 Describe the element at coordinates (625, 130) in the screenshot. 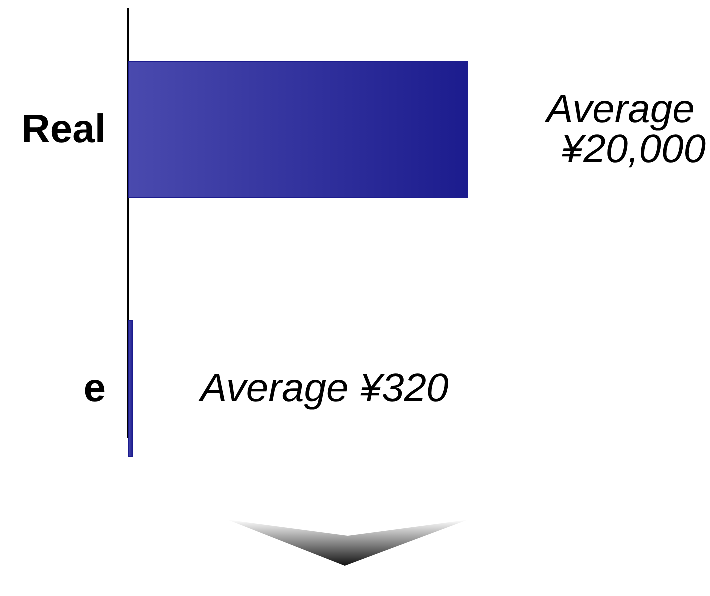

I see `data-label: Average ¥20,000` at that location.